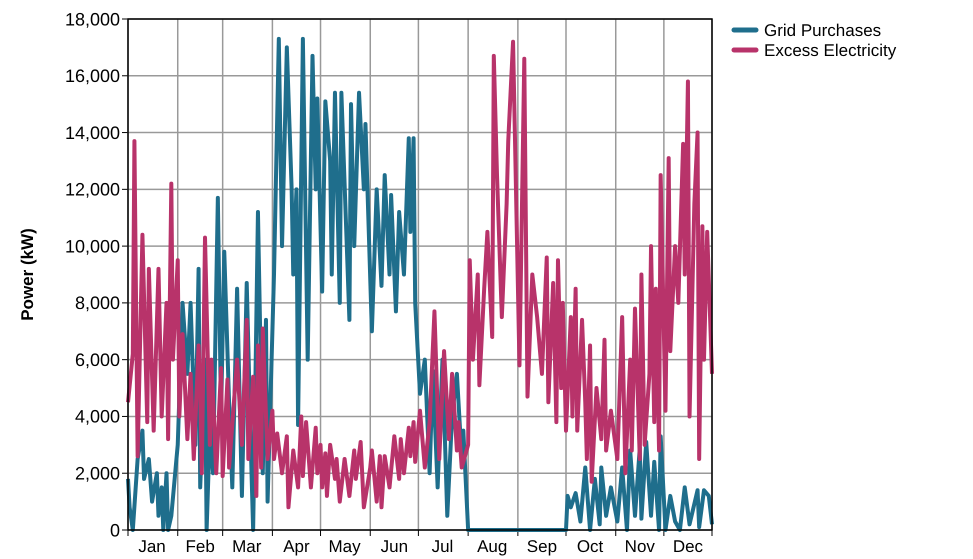 This screenshot has height=559, width=973. I want to click on x-tick-label: Feb, so click(200, 546).